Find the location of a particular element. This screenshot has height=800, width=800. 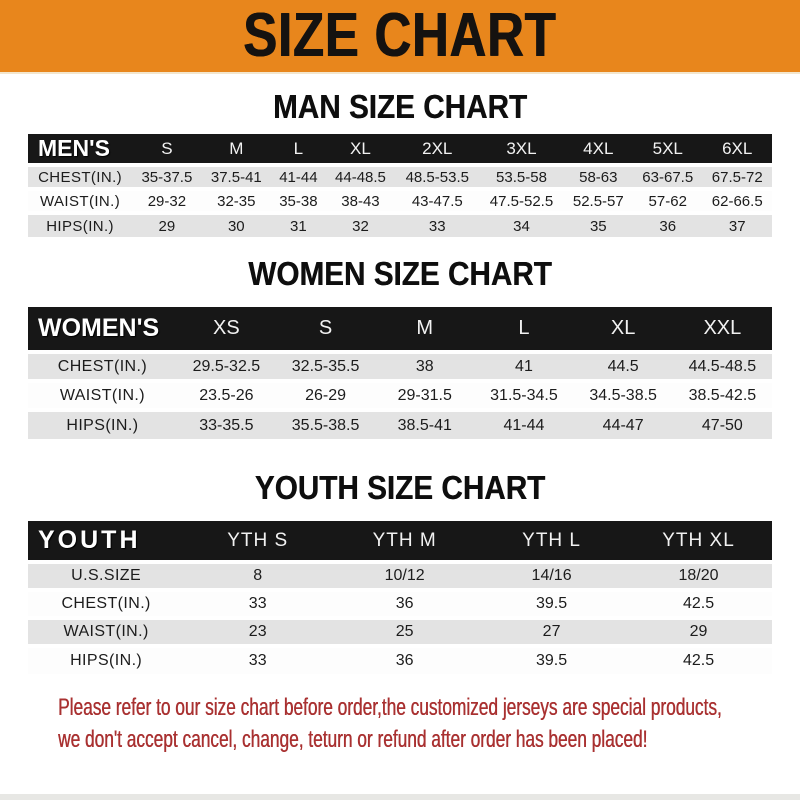

size-column-header: XXL is located at coordinates (722, 329).